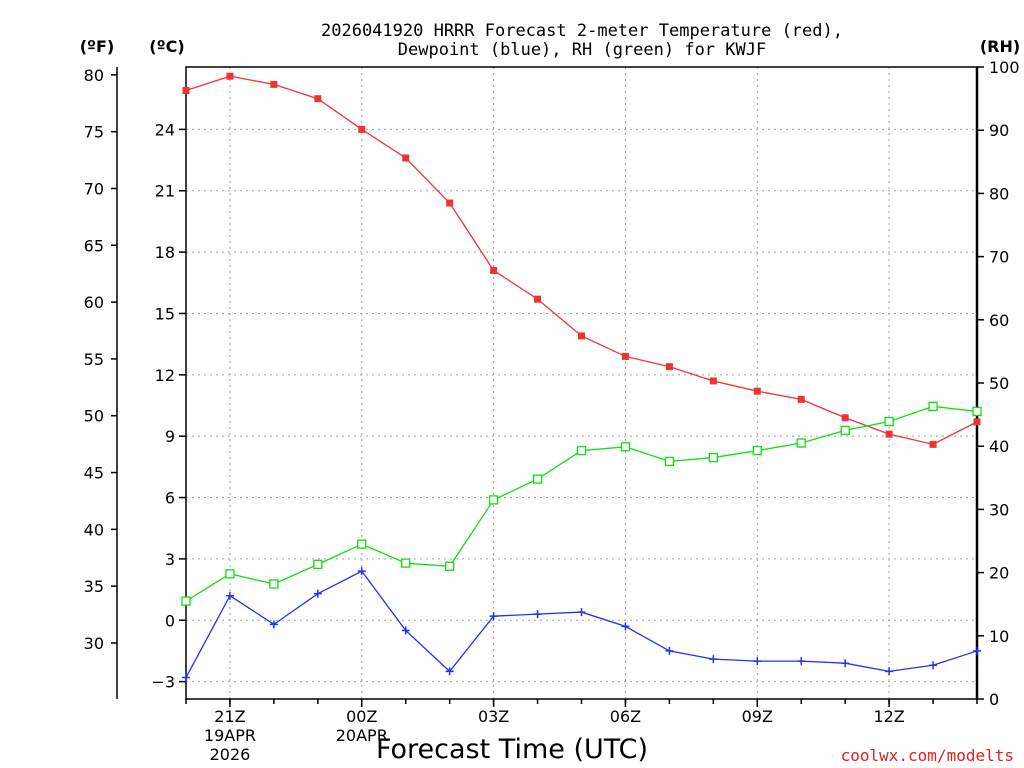 This screenshot has width=1024, height=768. What do you see at coordinates (94, 416) in the screenshot?
I see `fahrenheit-tick-label: 50` at bounding box center [94, 416].